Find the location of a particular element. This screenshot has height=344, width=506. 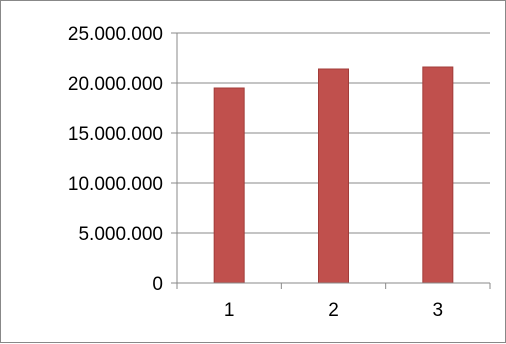

x-tick-label: 3 is located at coordinates (438, 310).